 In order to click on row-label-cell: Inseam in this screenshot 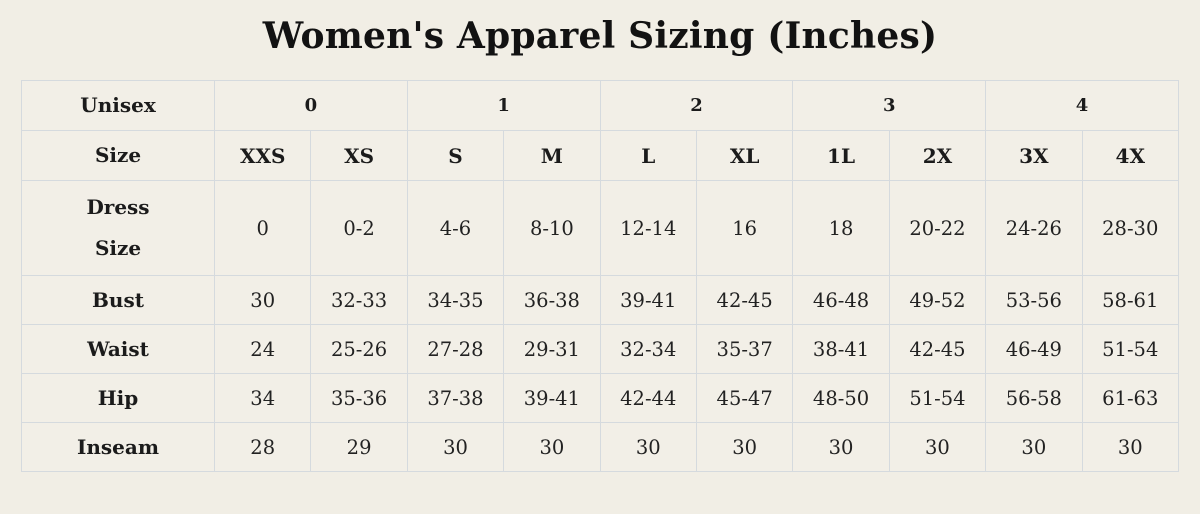, I will do `click(118, 447)`.